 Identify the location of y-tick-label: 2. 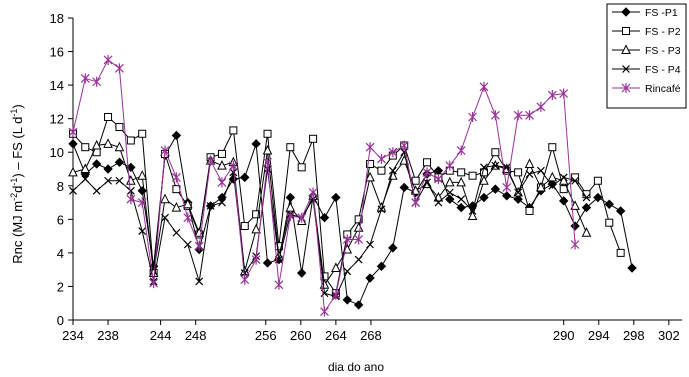
(60, 286).